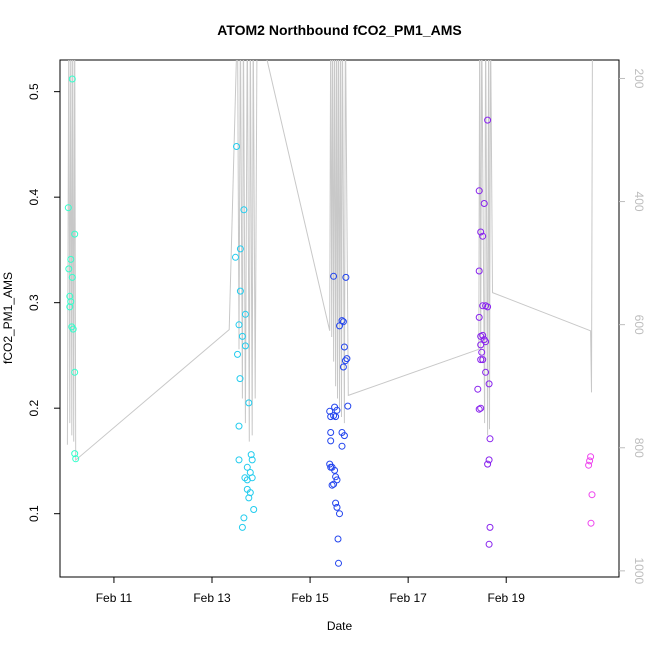  I want to click on y-tick-label: 0.4, so click(34, 196).